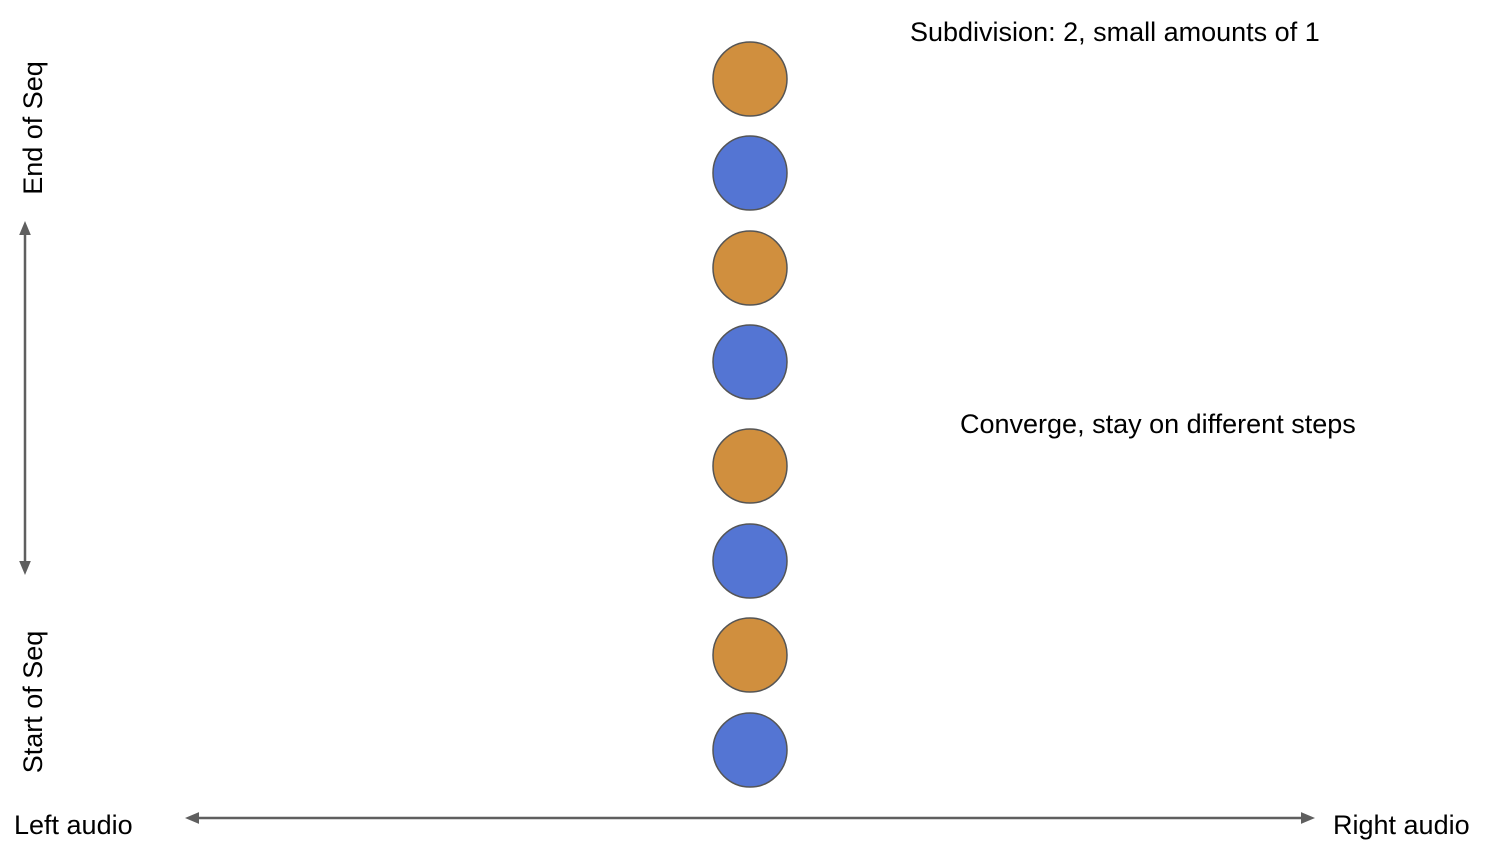 The height and width of the screenshot is (843, 1500). Describe the element at coordinates (1158, 424) in the screenshot. I see `diagram-note: Converge, stay on different steps` at that location.